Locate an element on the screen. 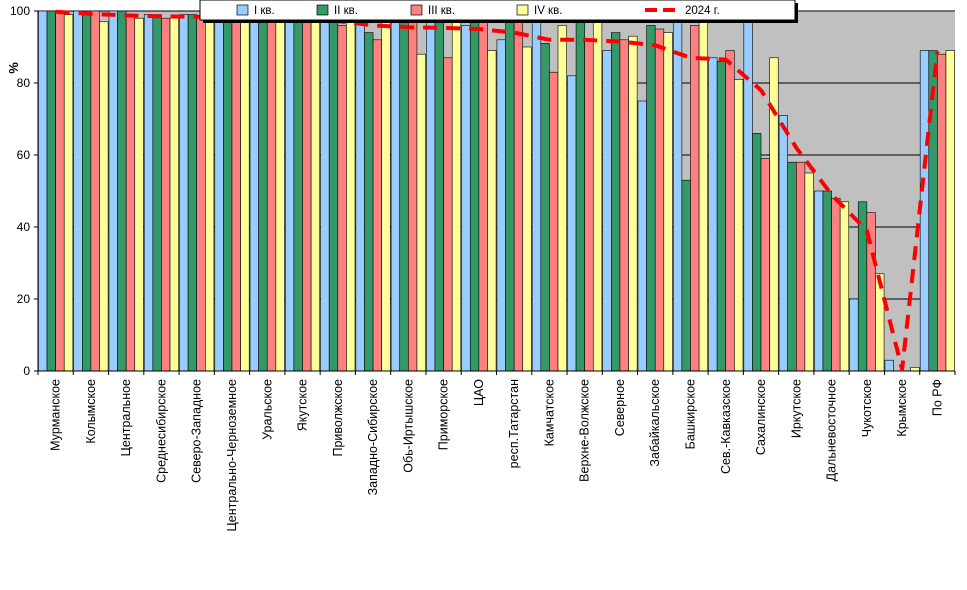 The width and height of the screenshot is (967, 590). category-label: Среднесибирское is located at coordinates (161, 431).